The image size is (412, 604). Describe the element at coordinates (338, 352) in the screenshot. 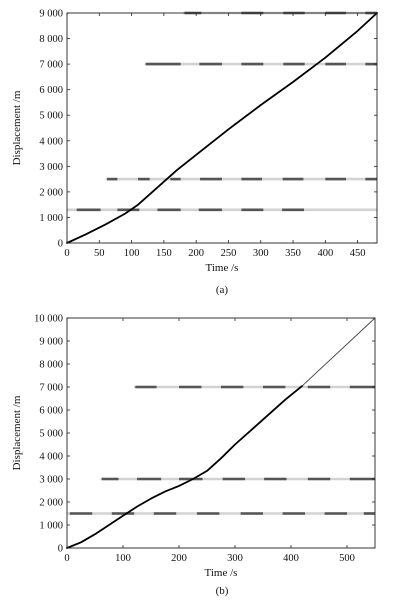

I see `panel-b-series-1-line` at that location.